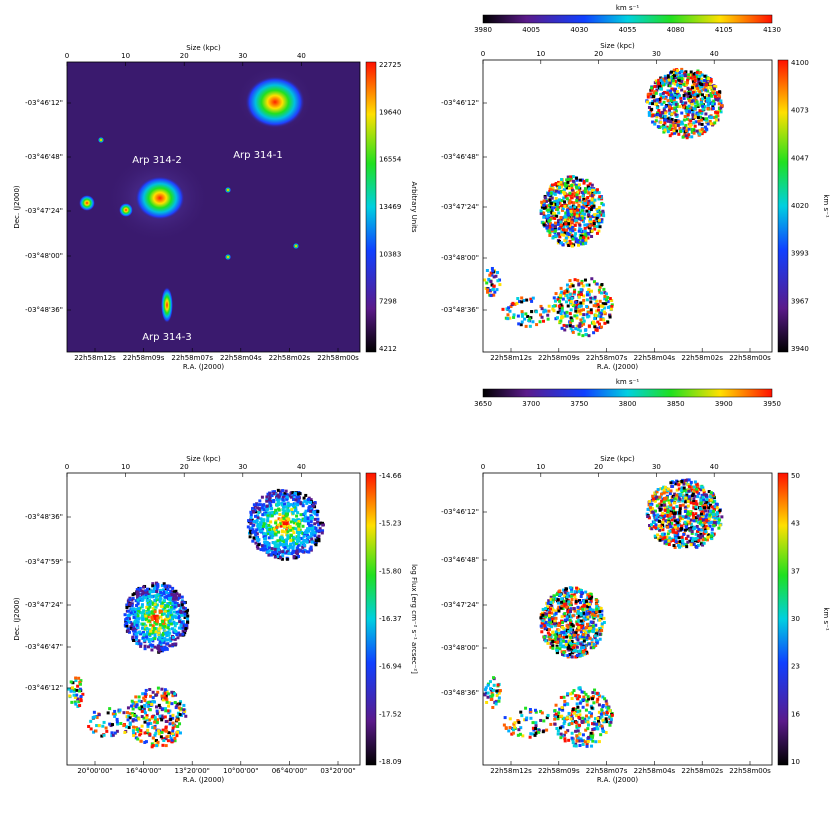 This screenshot has width=830, height=813. I want to click on size-tick-label: 30, so click(242, 467).